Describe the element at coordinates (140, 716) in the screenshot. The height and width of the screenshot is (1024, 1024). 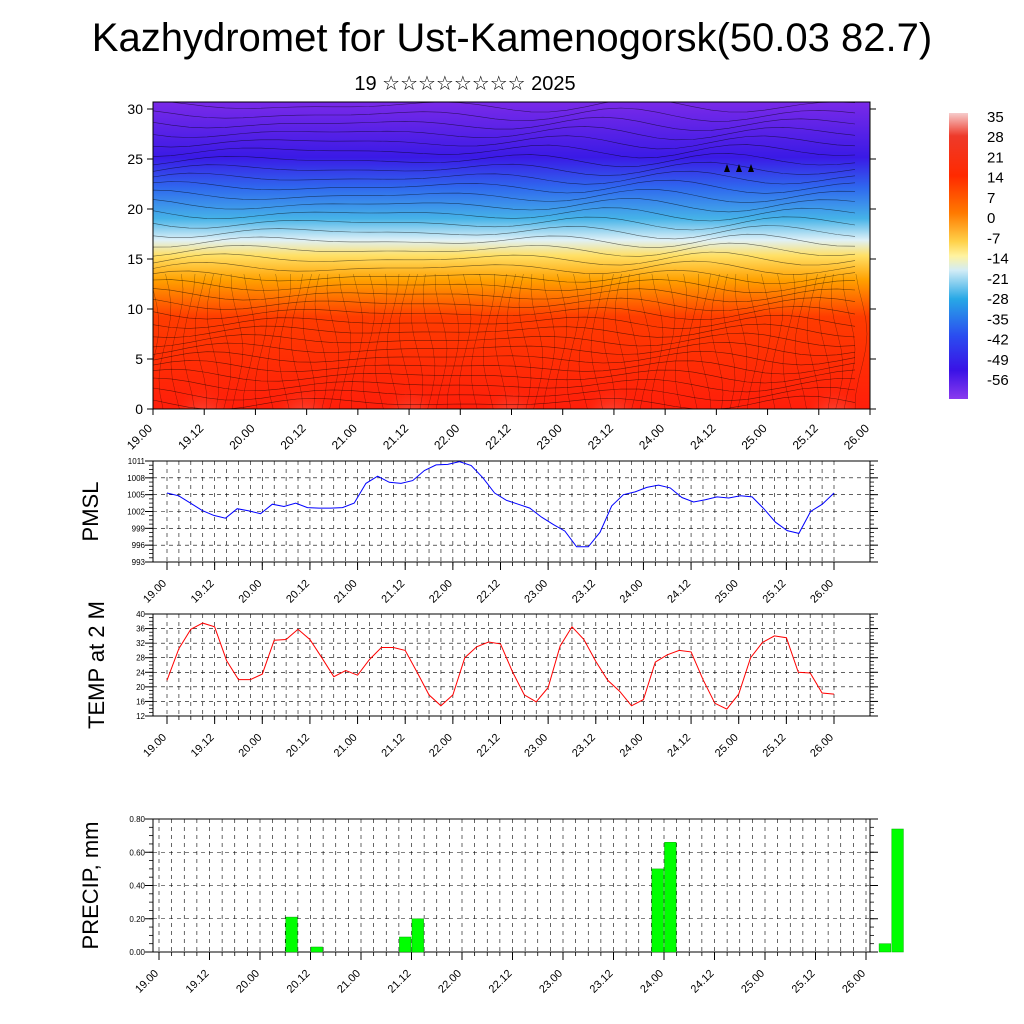
I see `y-tick-label: 12` at that location.